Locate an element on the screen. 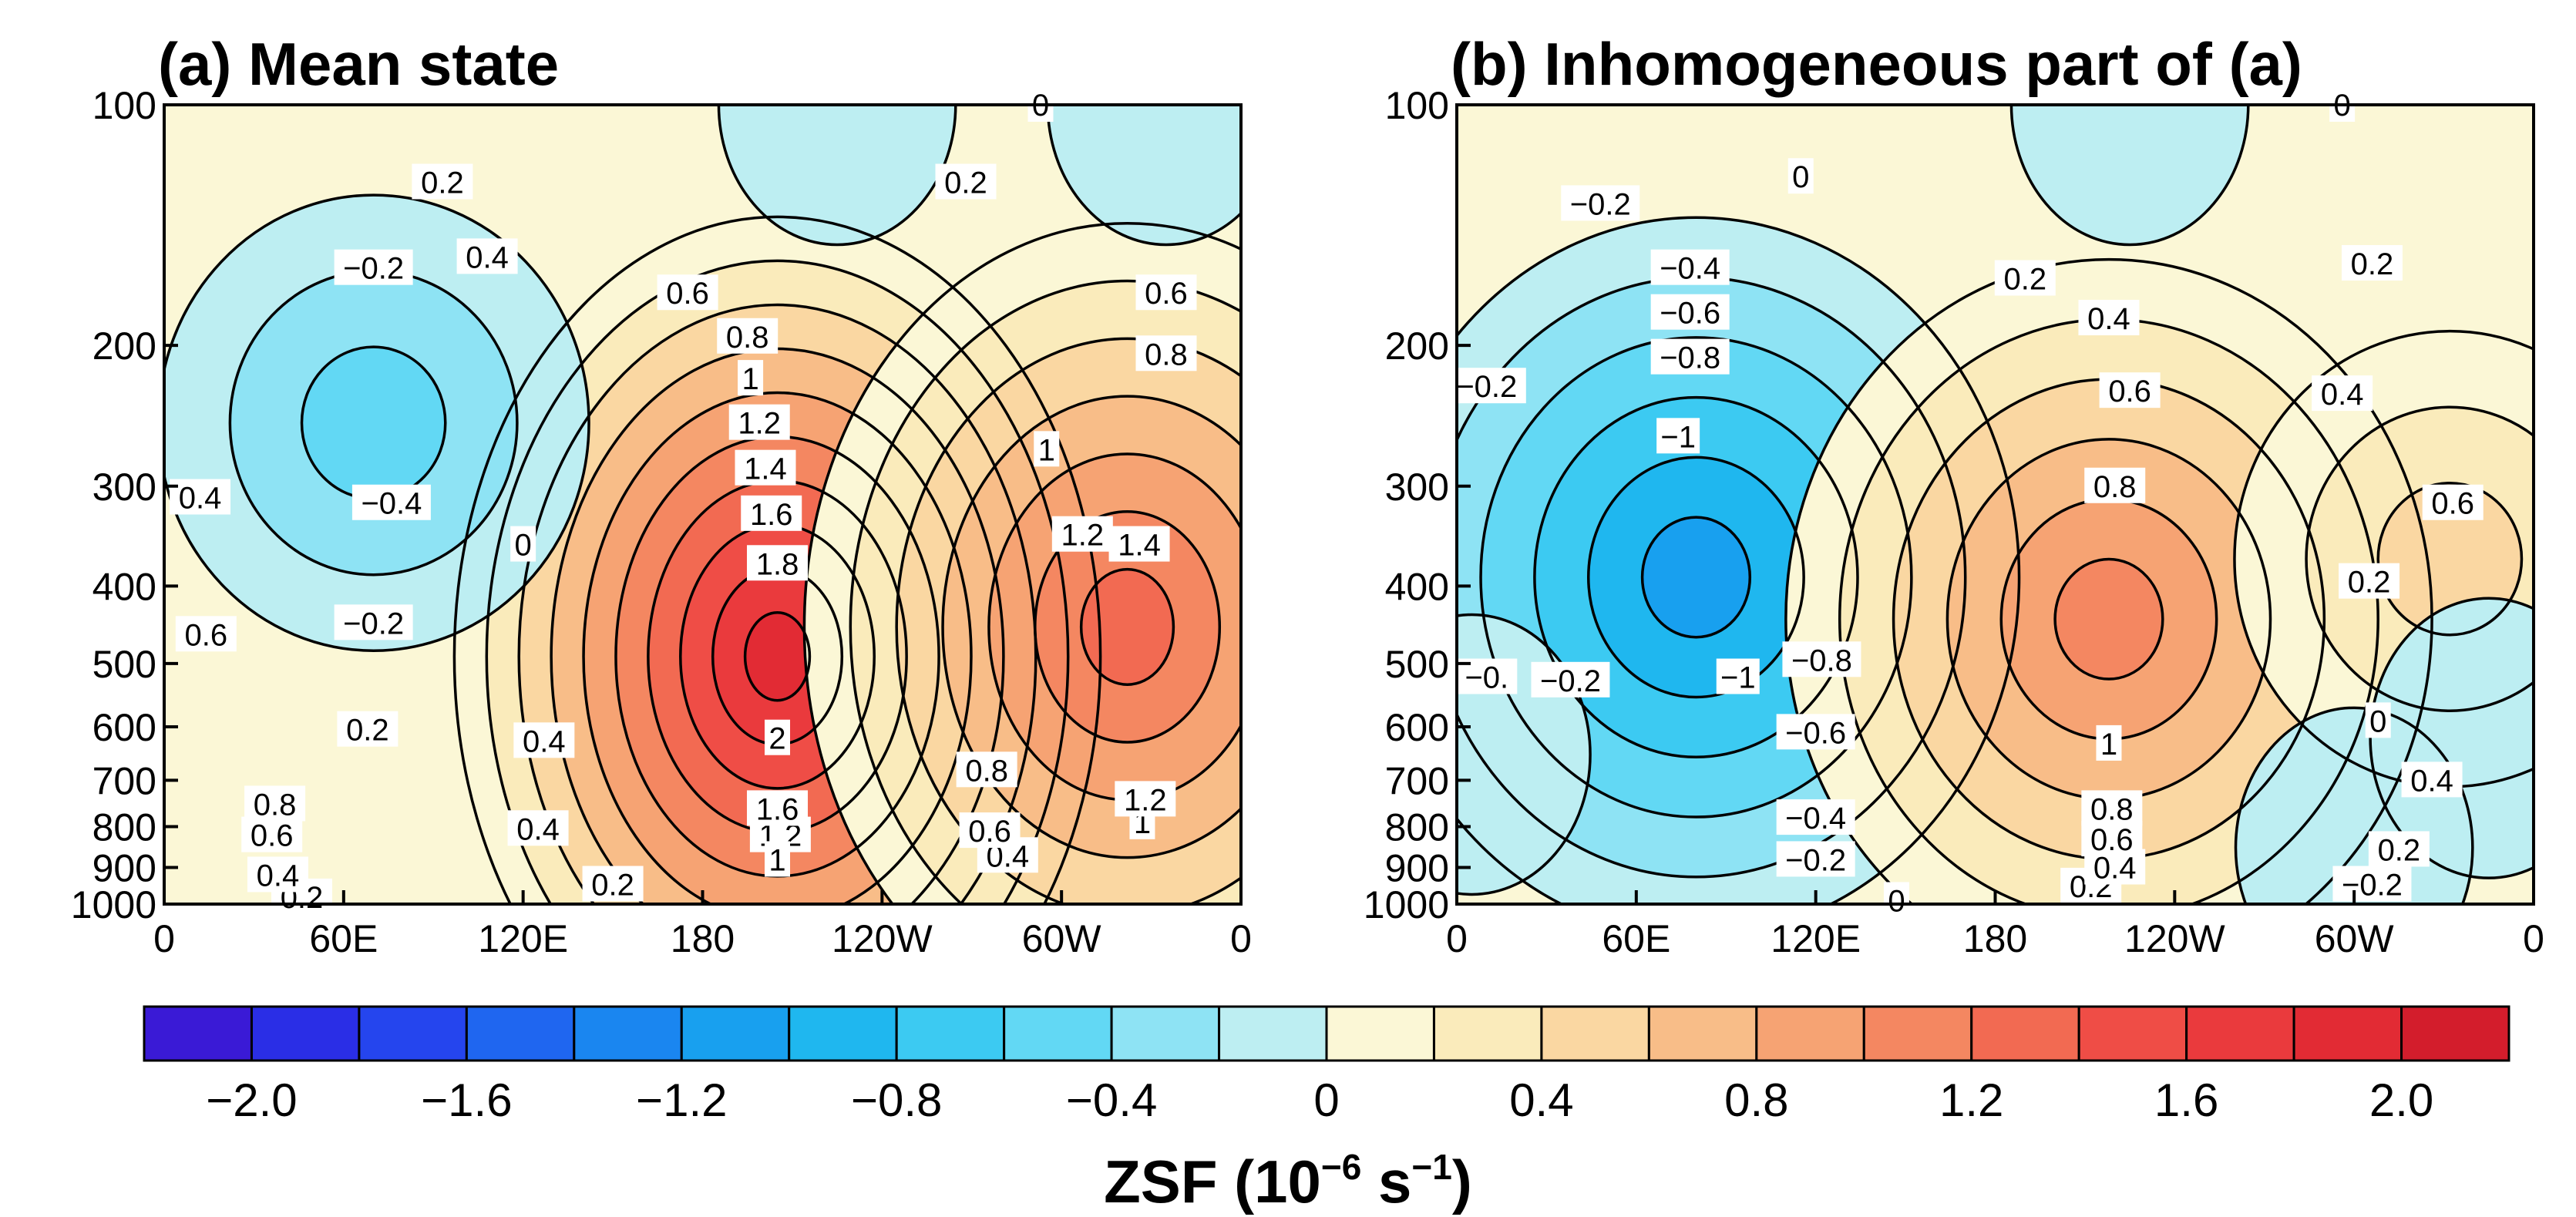 The height and width of the screenshot is (1217, 2576). colorbar-tick-label: 0.4 is located at coordinates (1541, 1100).